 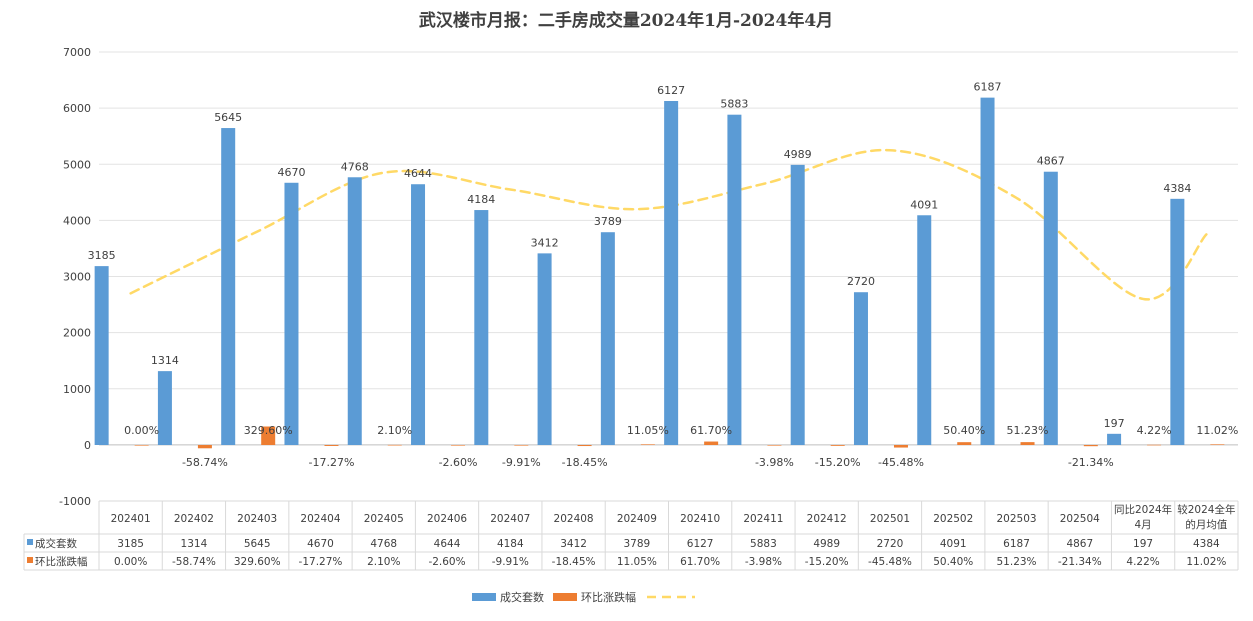 What do you see at coordinates (711, 430) in the screenshot?
I see `pct-value-label: 61.70%` at bounding box center [711, 430].